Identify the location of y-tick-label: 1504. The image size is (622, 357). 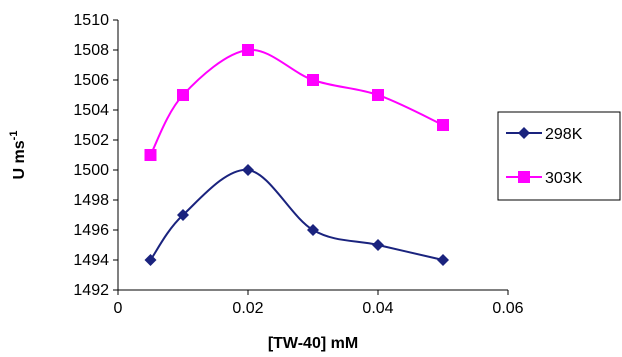
(91, 110).